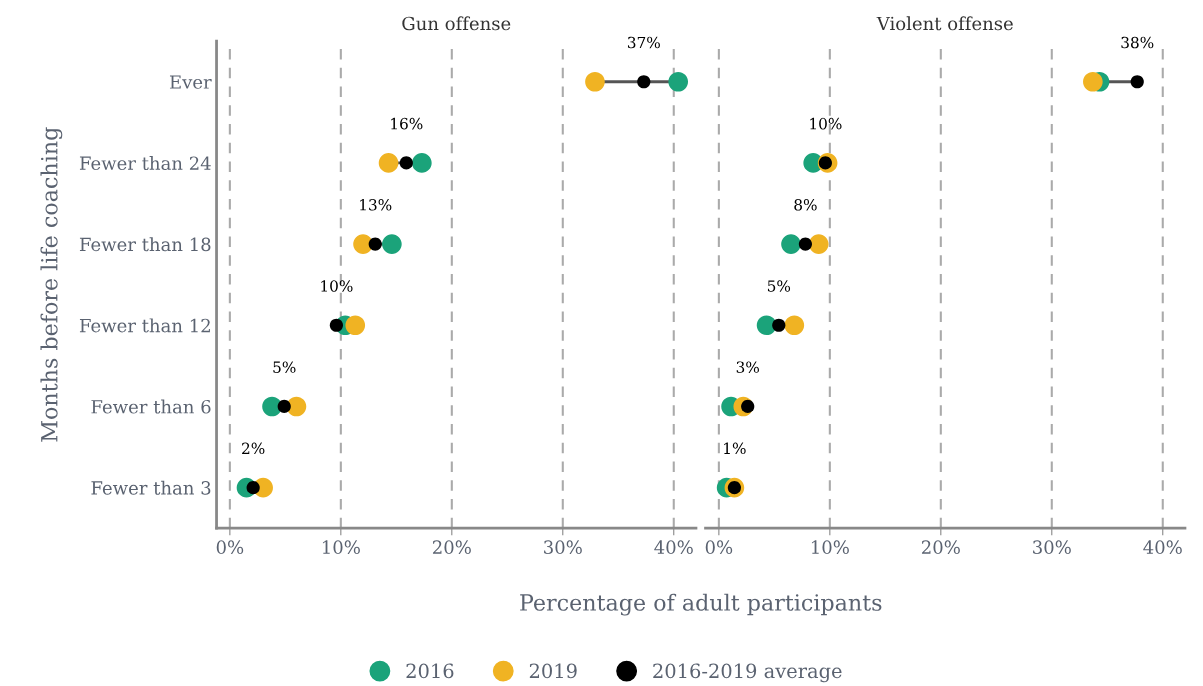 Image resolution: width=1203 pixels, height=686 pixels. Describe the element at coordinates (190, 82) in the screenshot. I see `y-tick-label: Ever` at that location.